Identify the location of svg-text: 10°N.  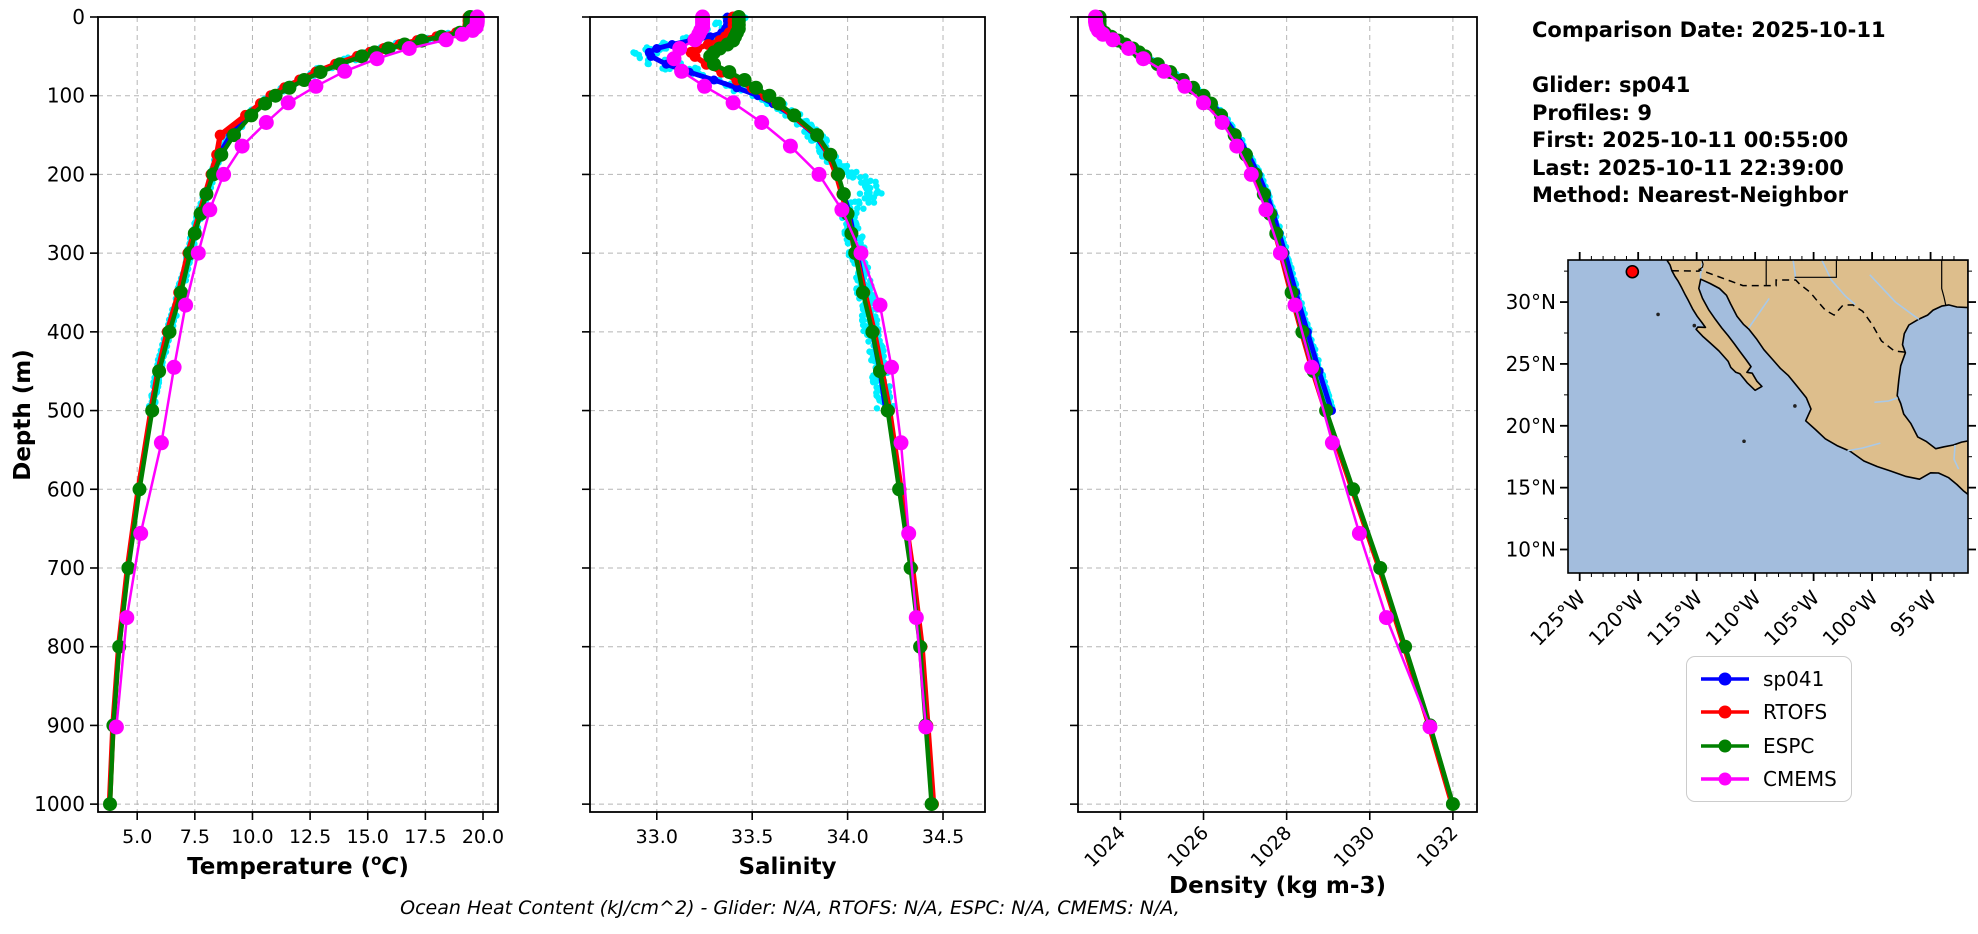
(1531, 549).